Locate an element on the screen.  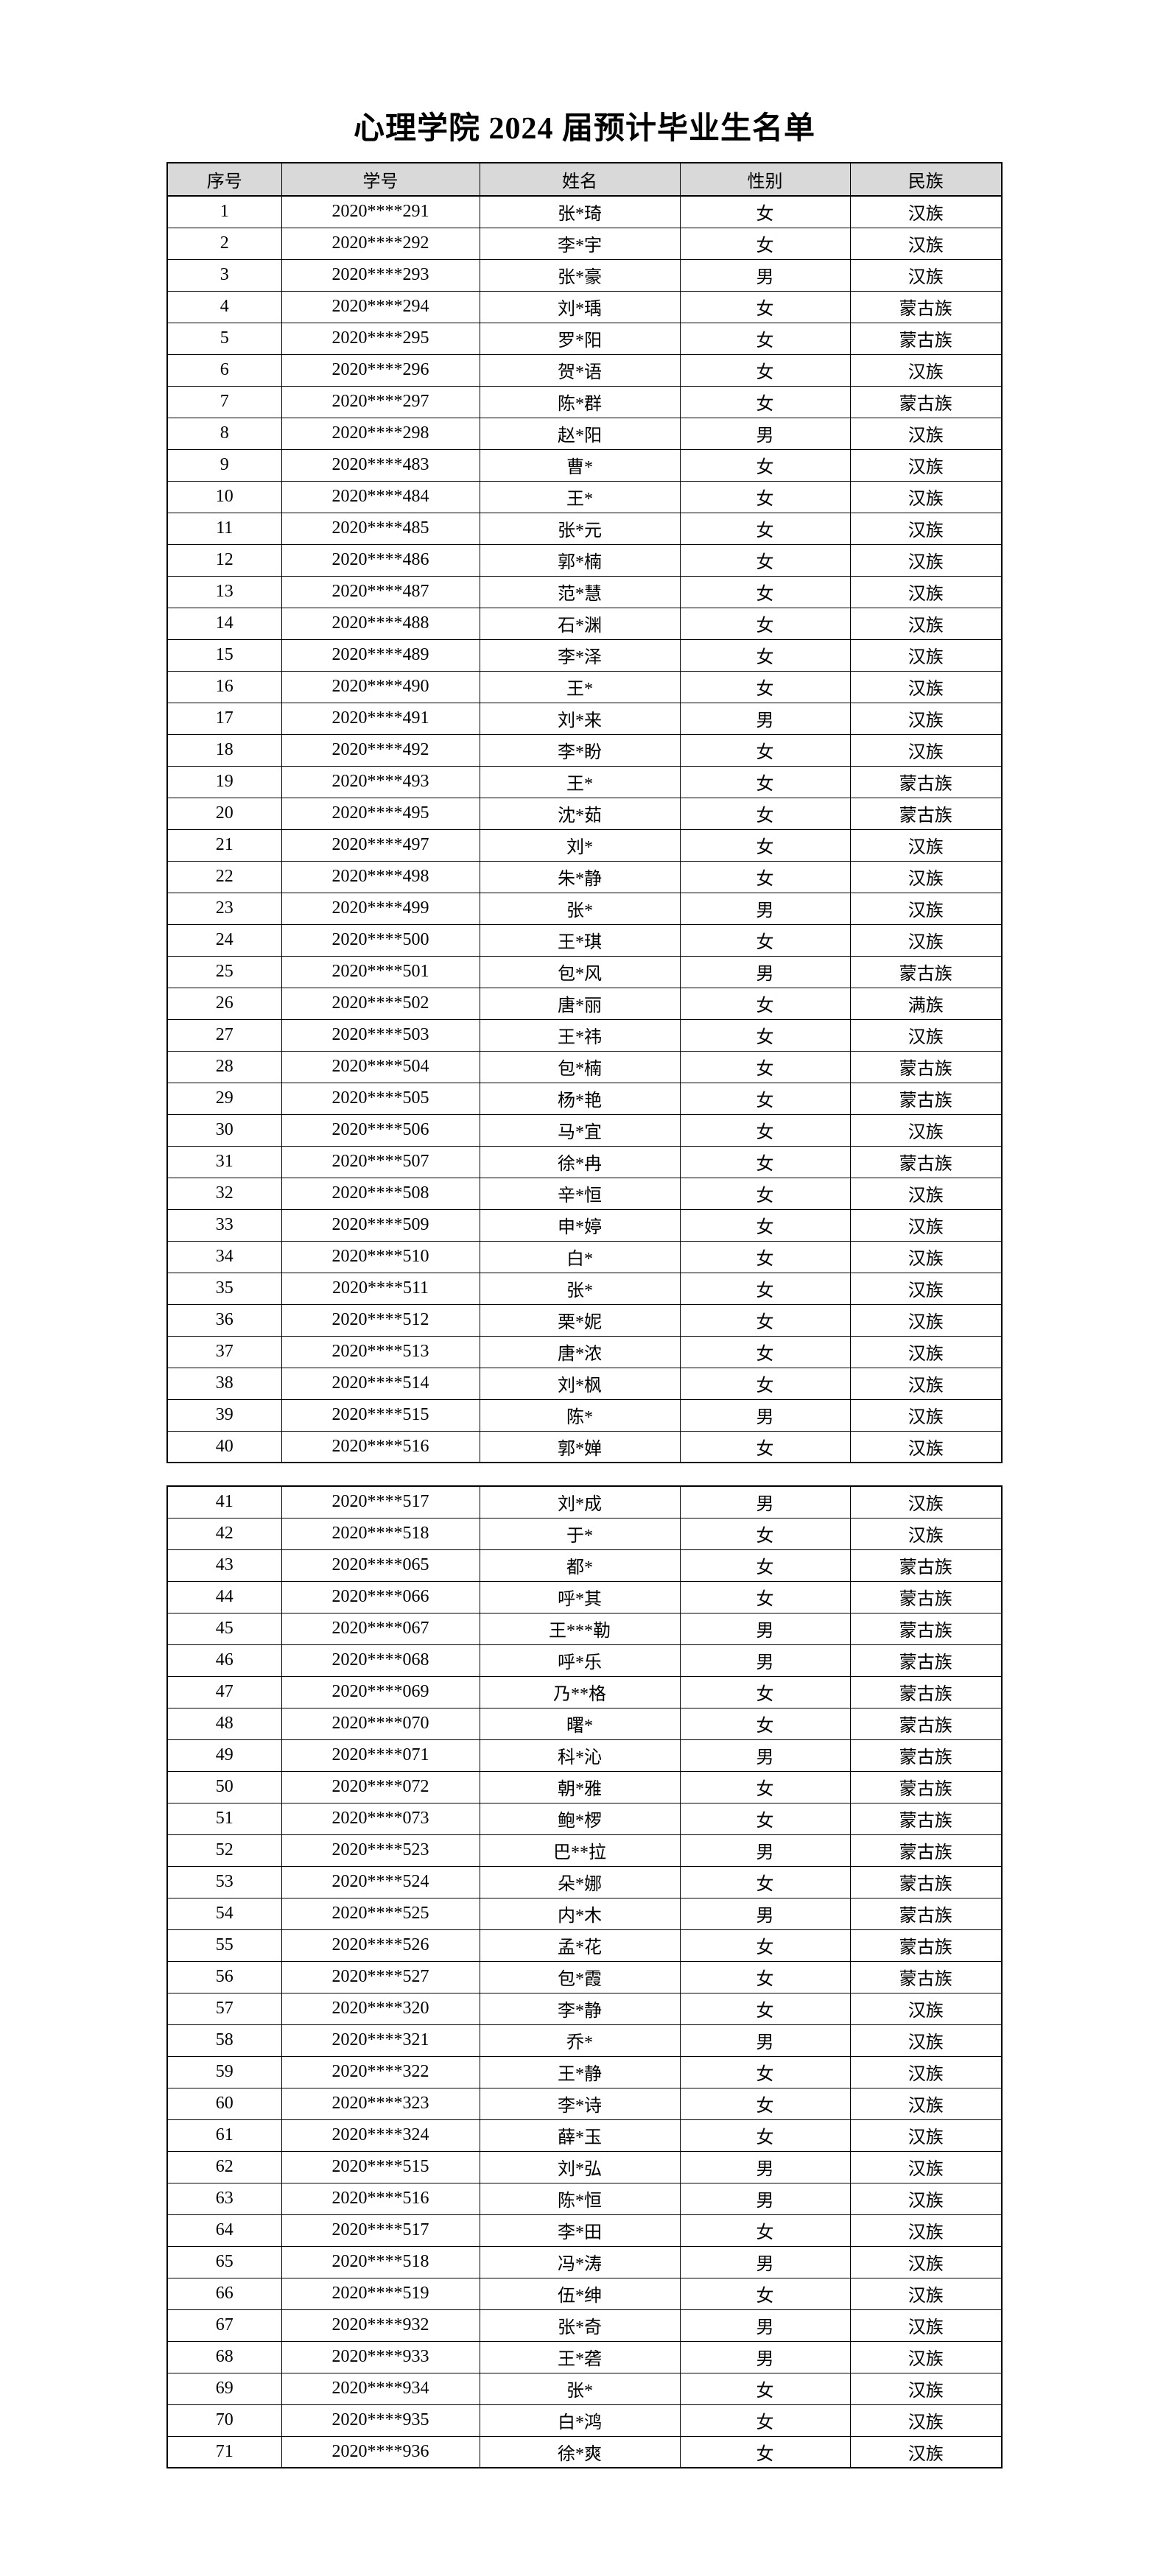
table-row: 25 2020****501 包*风男蒙古族 is located at coordinates (584, 971).